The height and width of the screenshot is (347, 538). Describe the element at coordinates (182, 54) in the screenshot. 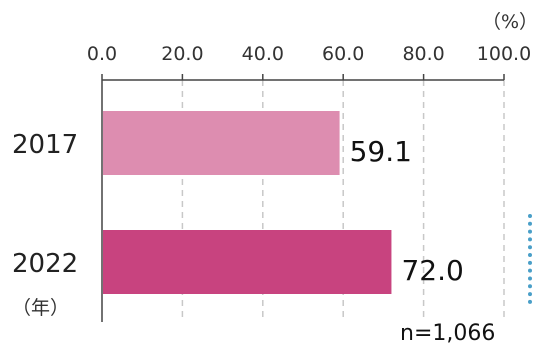

I see `x-tick-label: 20.0` at that location.